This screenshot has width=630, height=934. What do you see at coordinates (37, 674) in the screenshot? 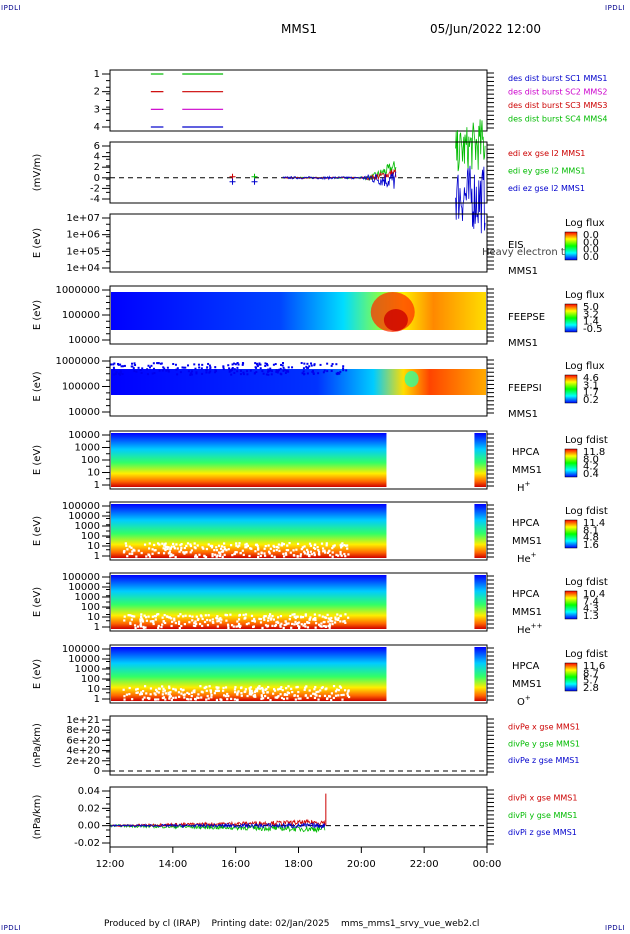
I see `y-axis-label: E (eV)` at bounding box center [37, 674].